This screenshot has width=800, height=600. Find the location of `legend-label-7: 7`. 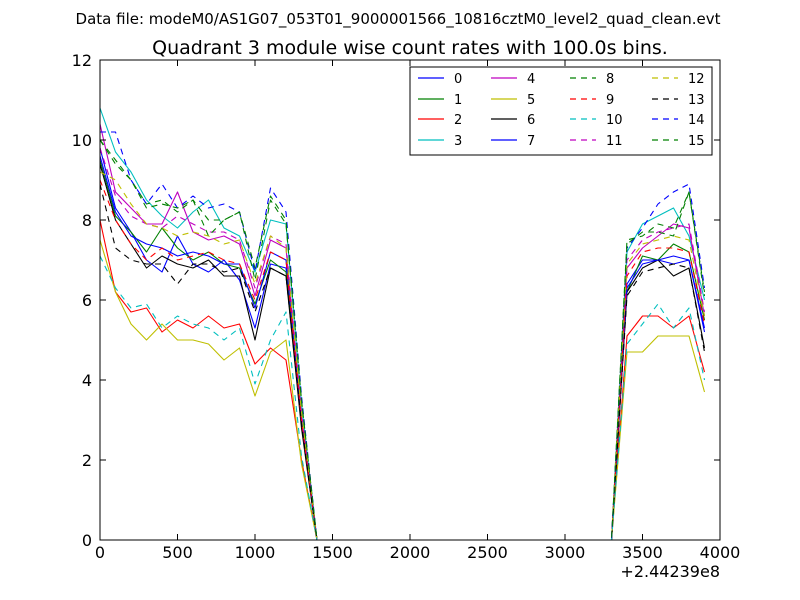

legend-label-7: 7 is located at coordinates (531, 141).